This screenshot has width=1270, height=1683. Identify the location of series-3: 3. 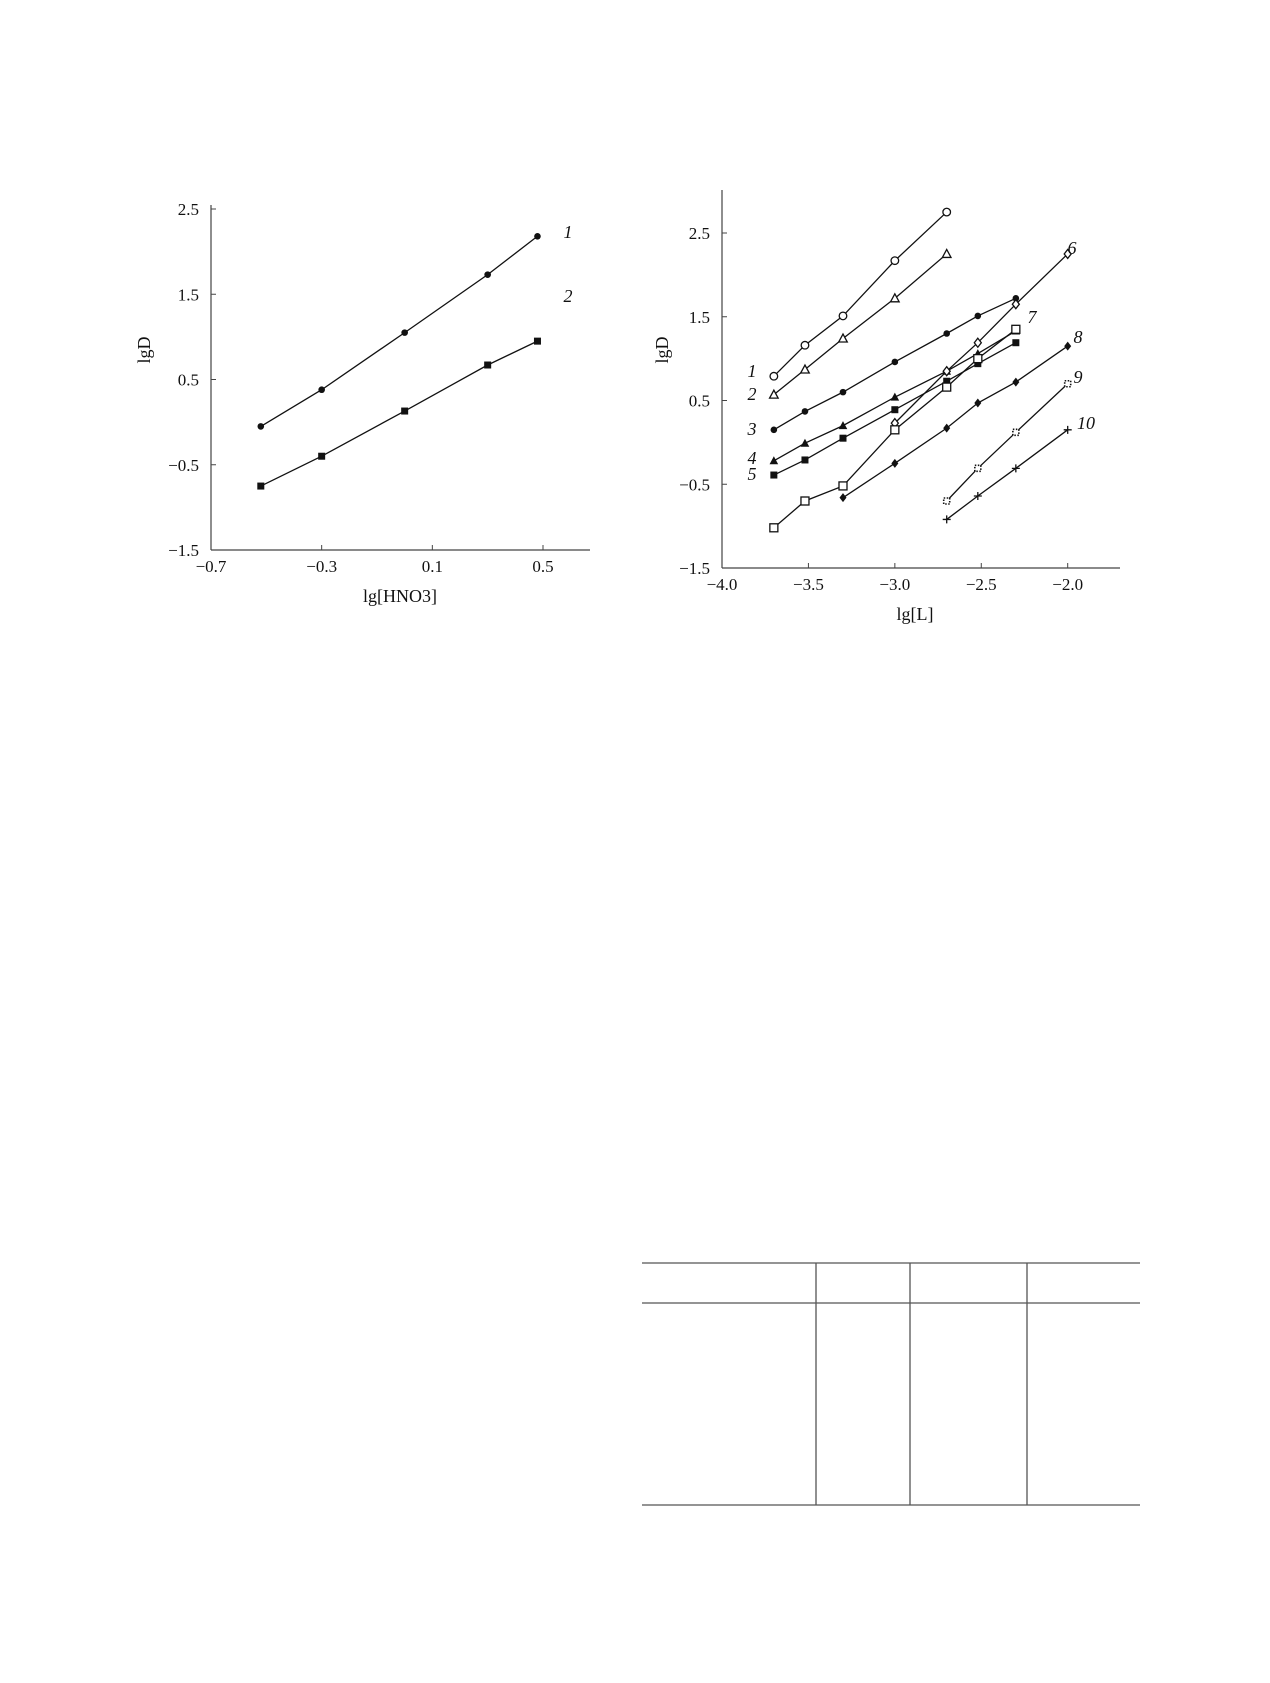
(883, 367).